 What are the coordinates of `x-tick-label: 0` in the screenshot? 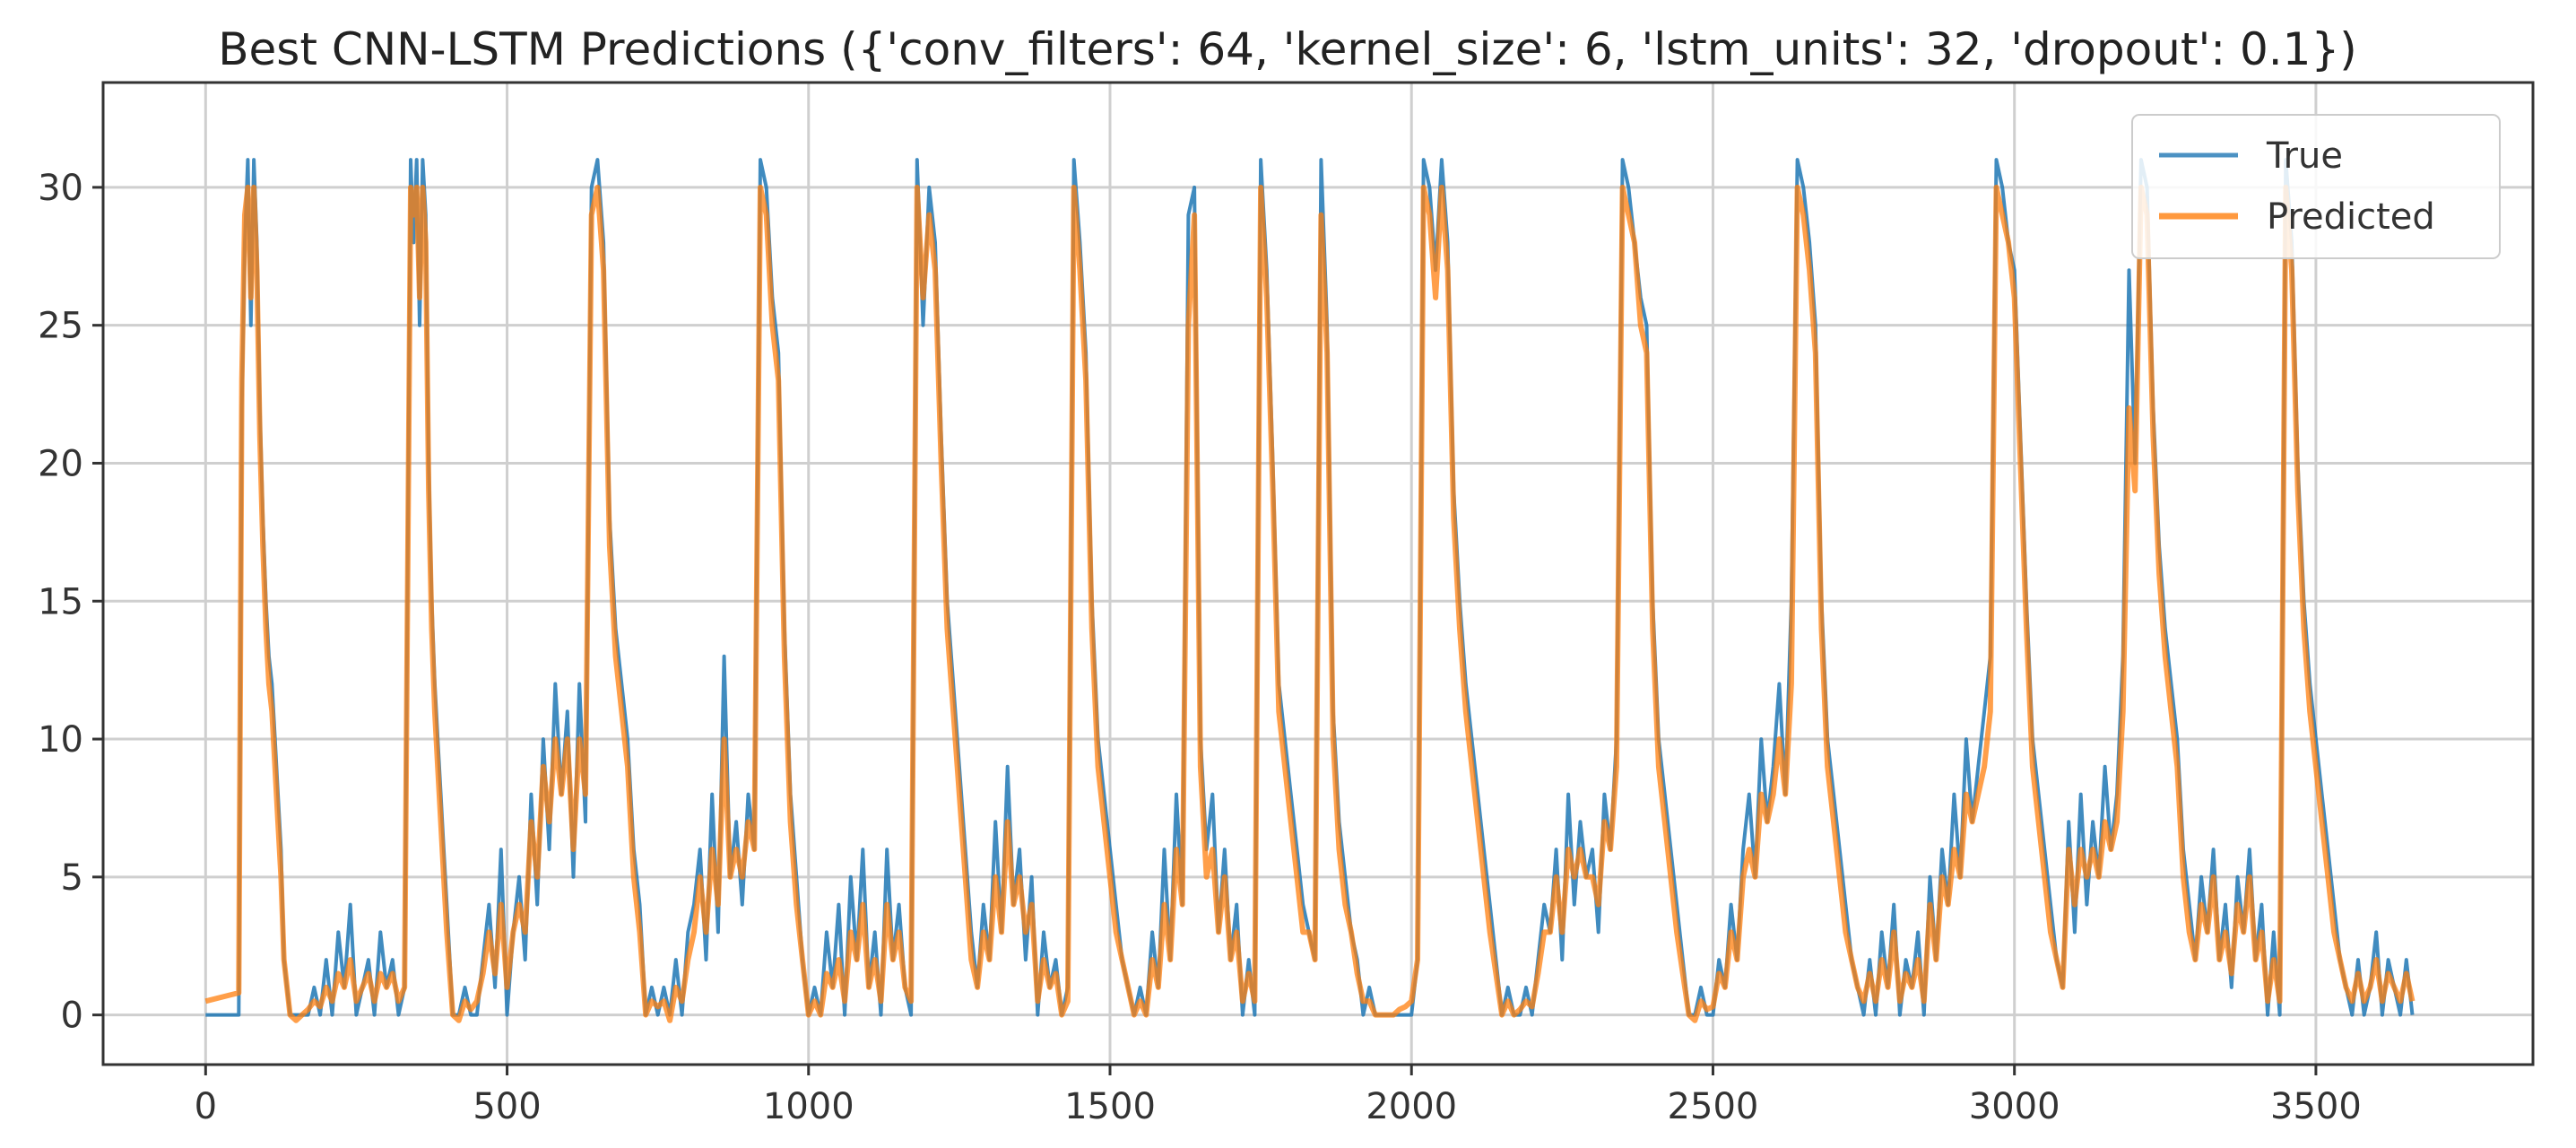 It's located at (206, 1106).